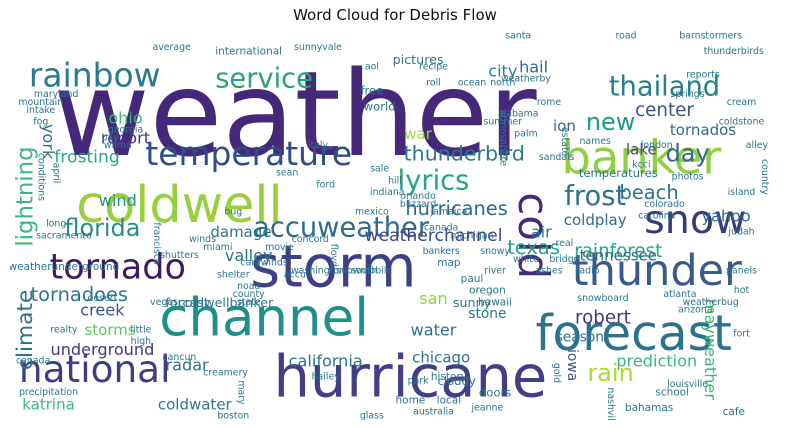  Describe the element at coordinates (433, 412) in the screenshot. I see `word-190: australia` at that location.